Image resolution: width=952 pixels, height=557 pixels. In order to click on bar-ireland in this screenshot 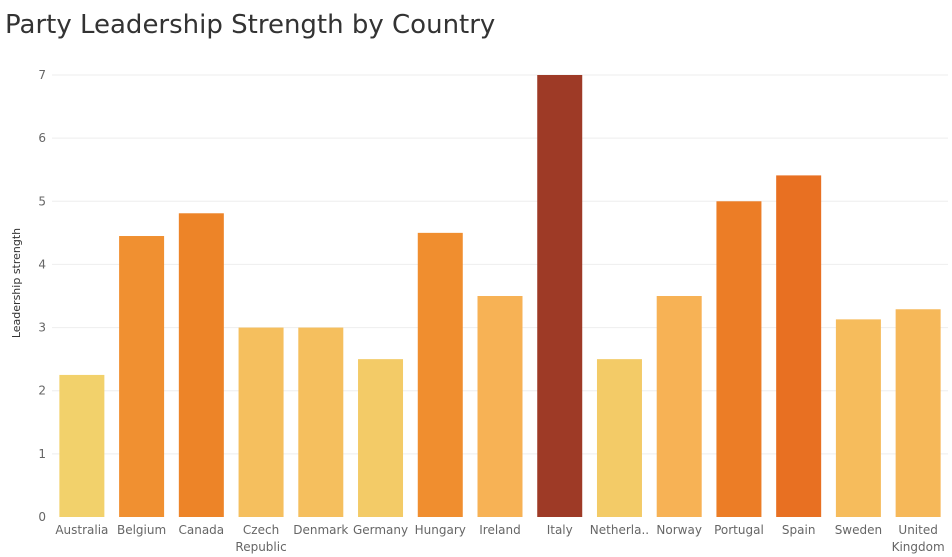, I will do `click(500, 406)`.